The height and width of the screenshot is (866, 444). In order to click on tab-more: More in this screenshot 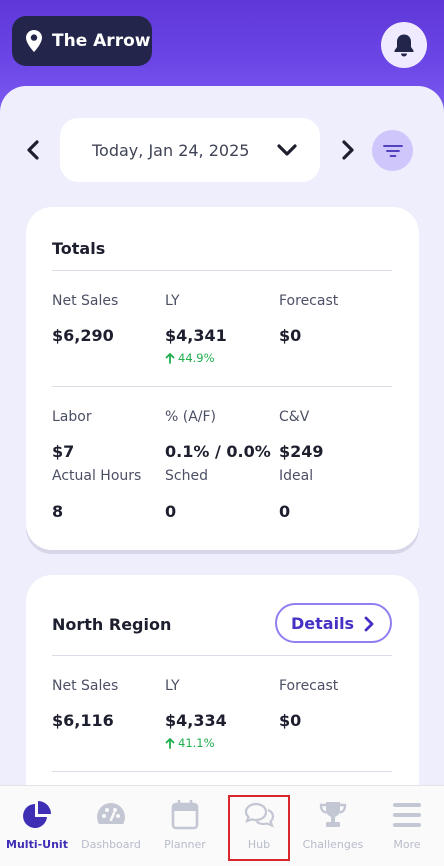, I will do `click(407, 826)`.